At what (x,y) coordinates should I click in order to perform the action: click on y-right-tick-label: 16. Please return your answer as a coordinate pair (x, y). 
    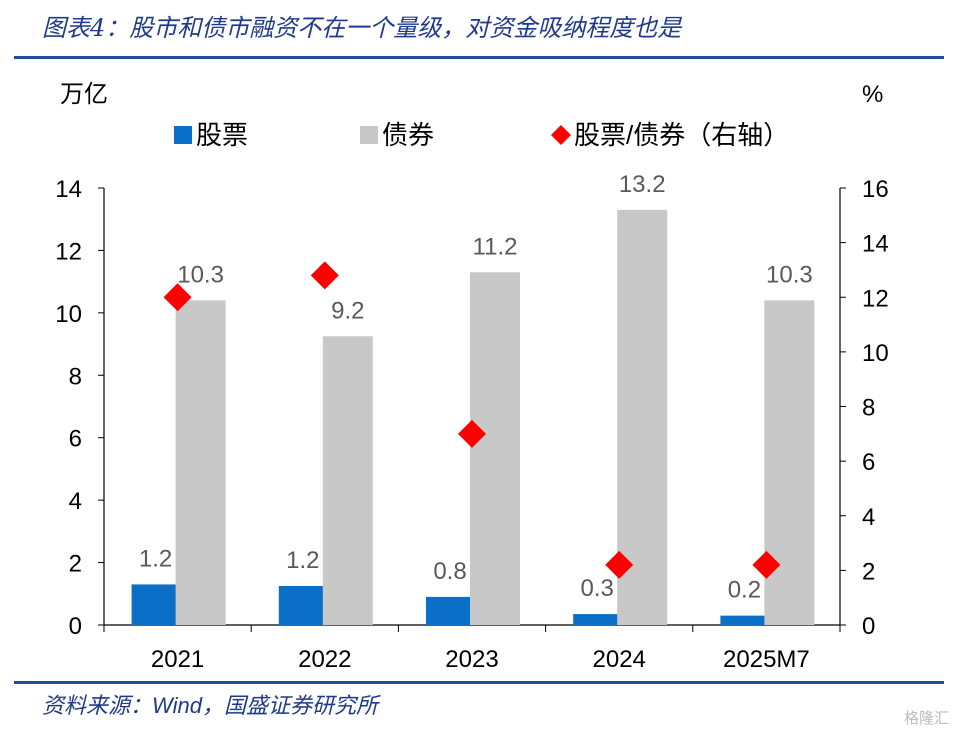
    Looking at the image, I should click on (875, 189).